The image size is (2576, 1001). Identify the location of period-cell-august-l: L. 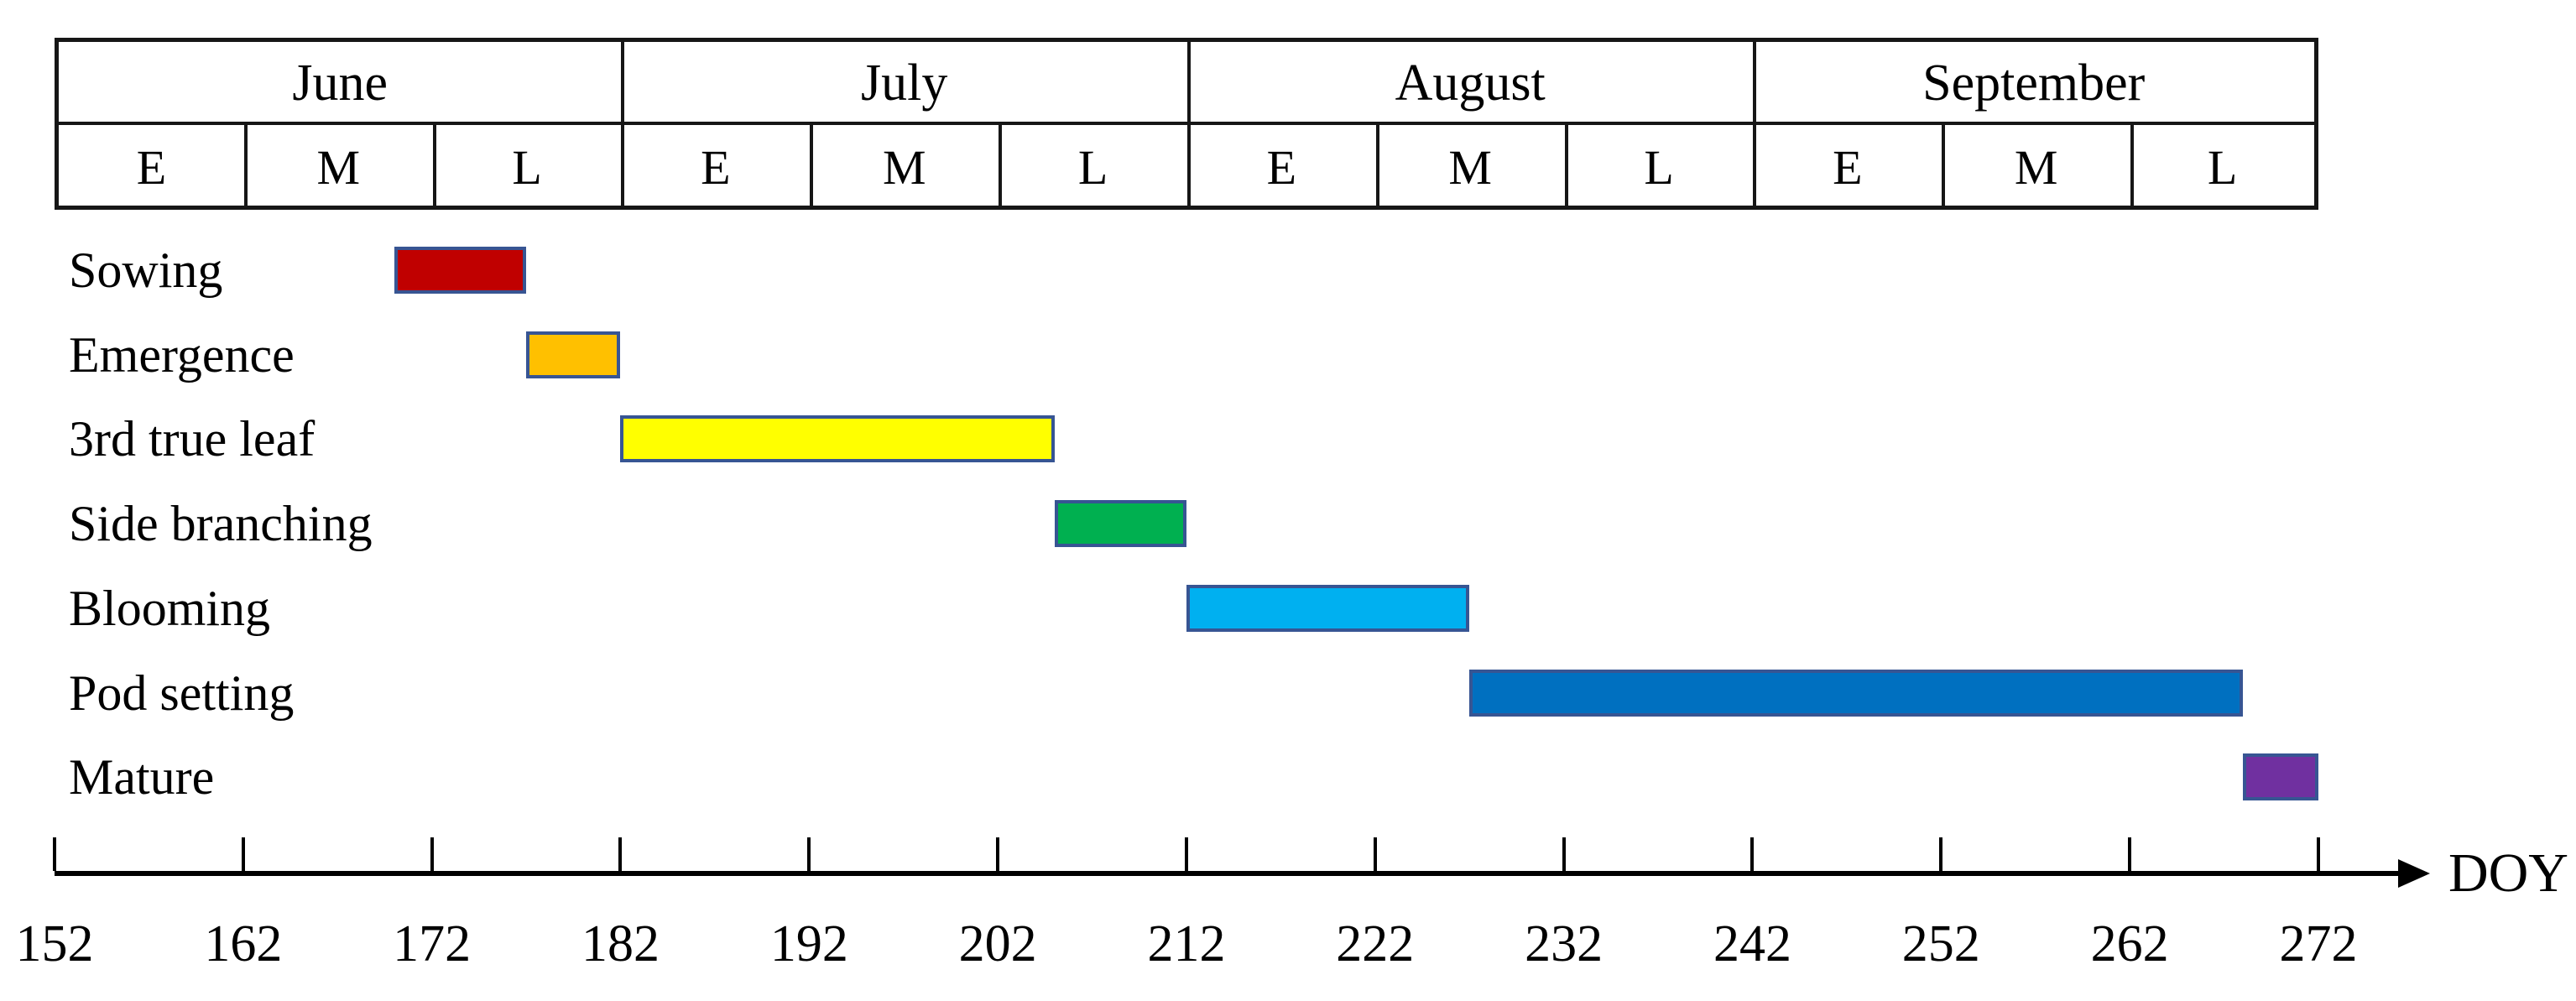
(1659, 167).